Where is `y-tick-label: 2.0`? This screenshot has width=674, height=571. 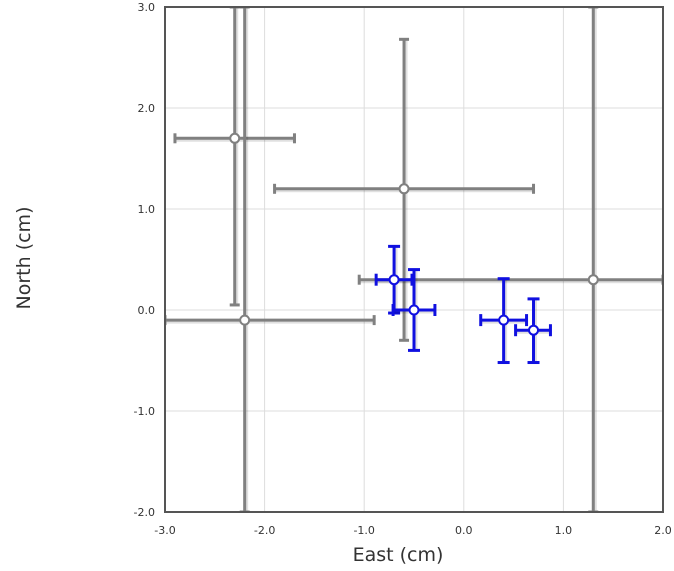 y-tick-label: 2.0 is located at coordinates (147, 108).